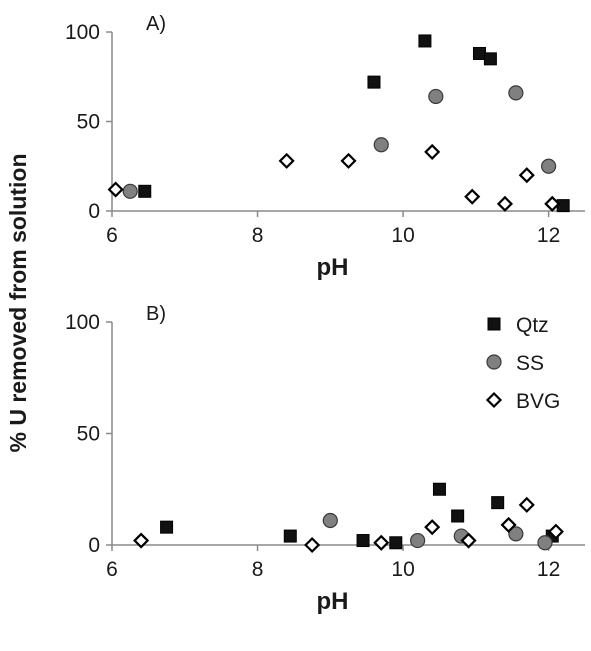 The width and height of the screenshot is (591, 651). What do you see at coordinates (18, 302) in the screenshot?
I see `y-axis-title: % U removed from solution` at bounding box center [18, 302].